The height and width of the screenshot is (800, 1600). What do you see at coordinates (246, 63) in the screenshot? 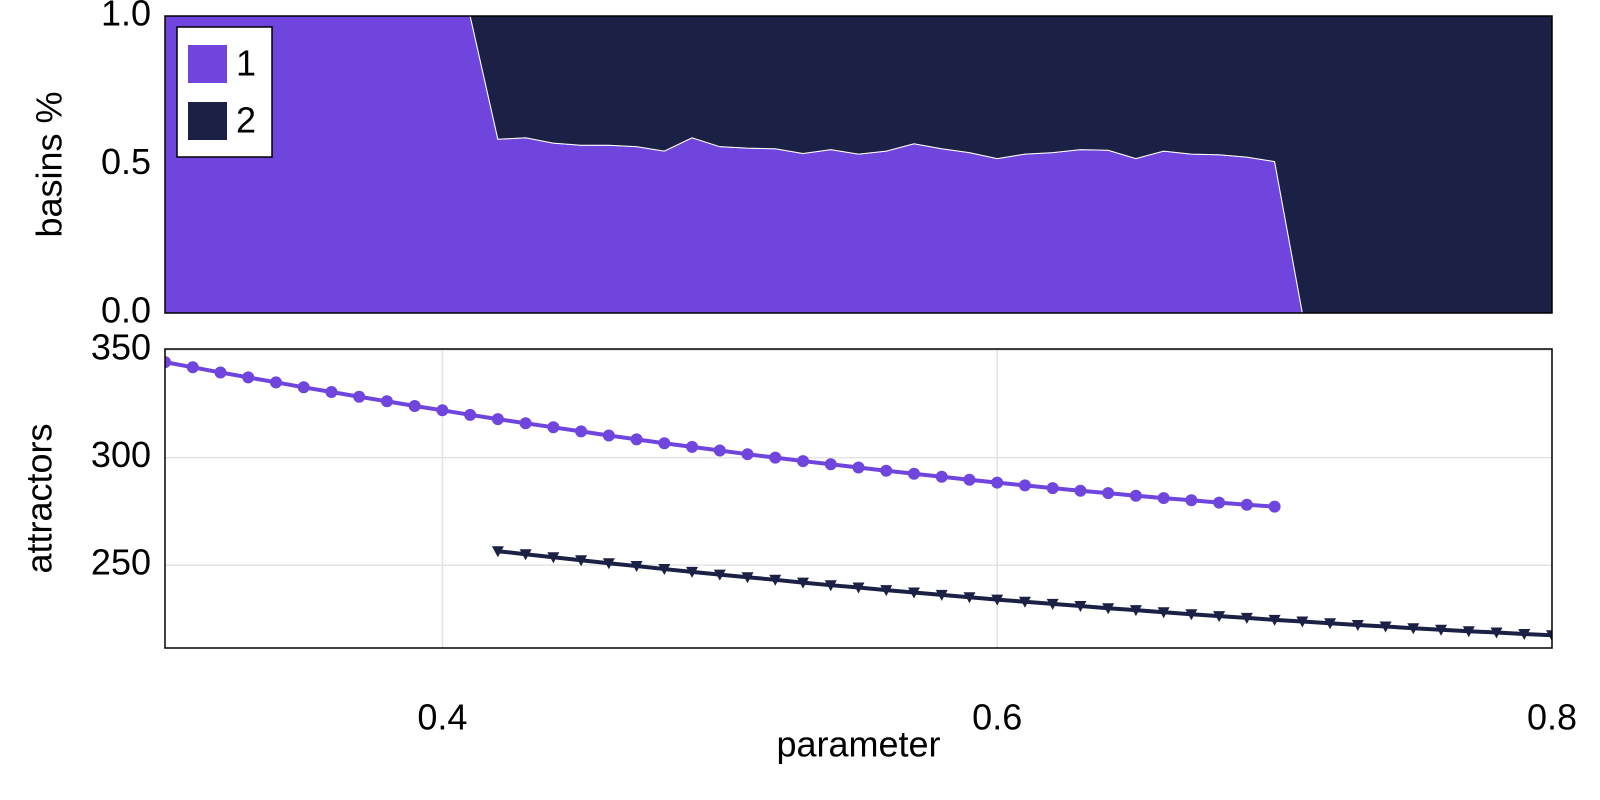
I see `legend-label: 1` at bounding box center [246, 63].